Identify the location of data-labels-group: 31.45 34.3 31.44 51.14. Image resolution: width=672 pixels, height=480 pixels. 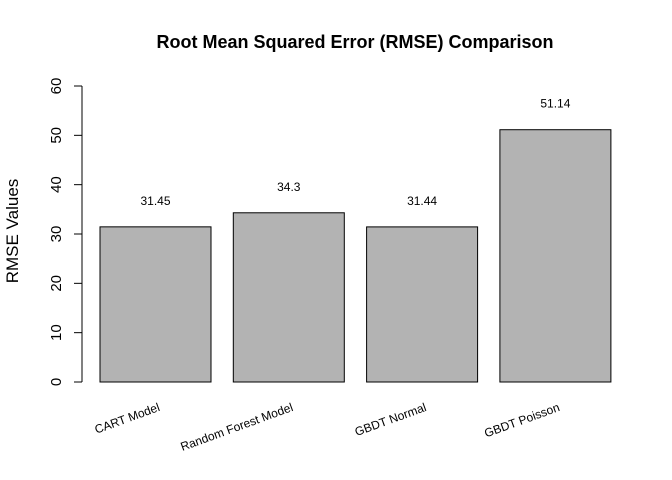
(355, 152).